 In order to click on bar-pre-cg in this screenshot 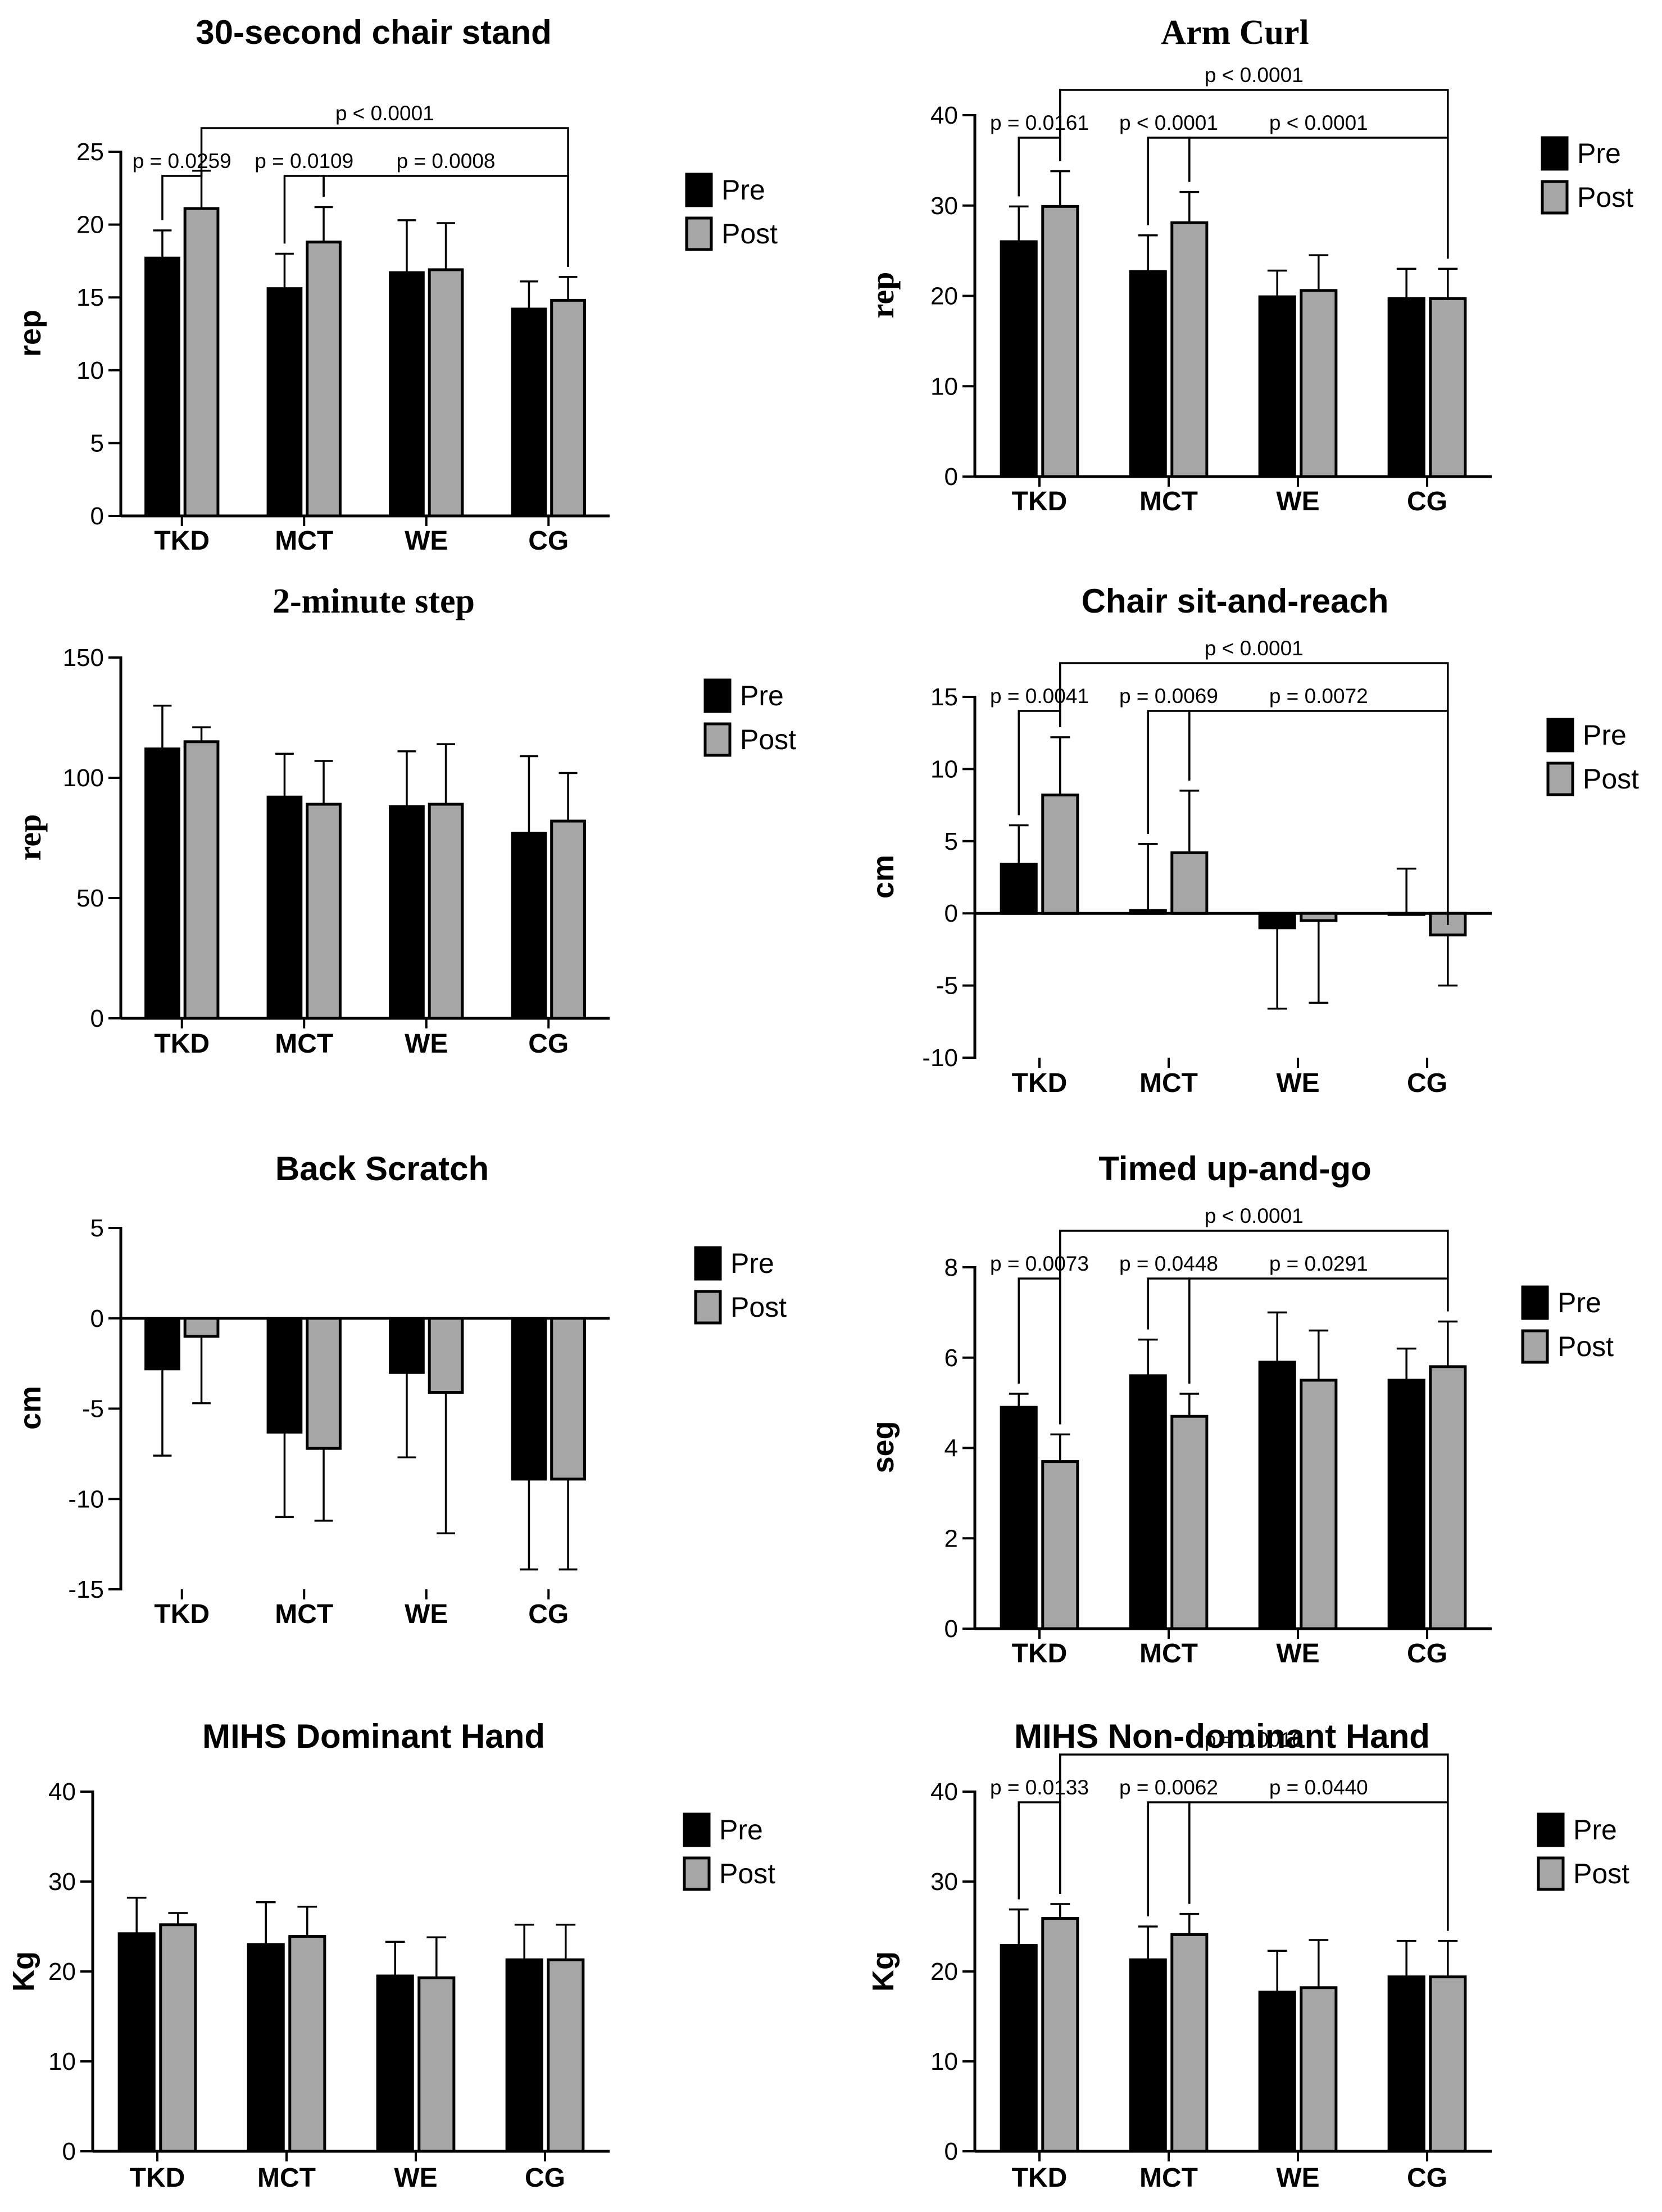, I will do `click(1406, 914)`.